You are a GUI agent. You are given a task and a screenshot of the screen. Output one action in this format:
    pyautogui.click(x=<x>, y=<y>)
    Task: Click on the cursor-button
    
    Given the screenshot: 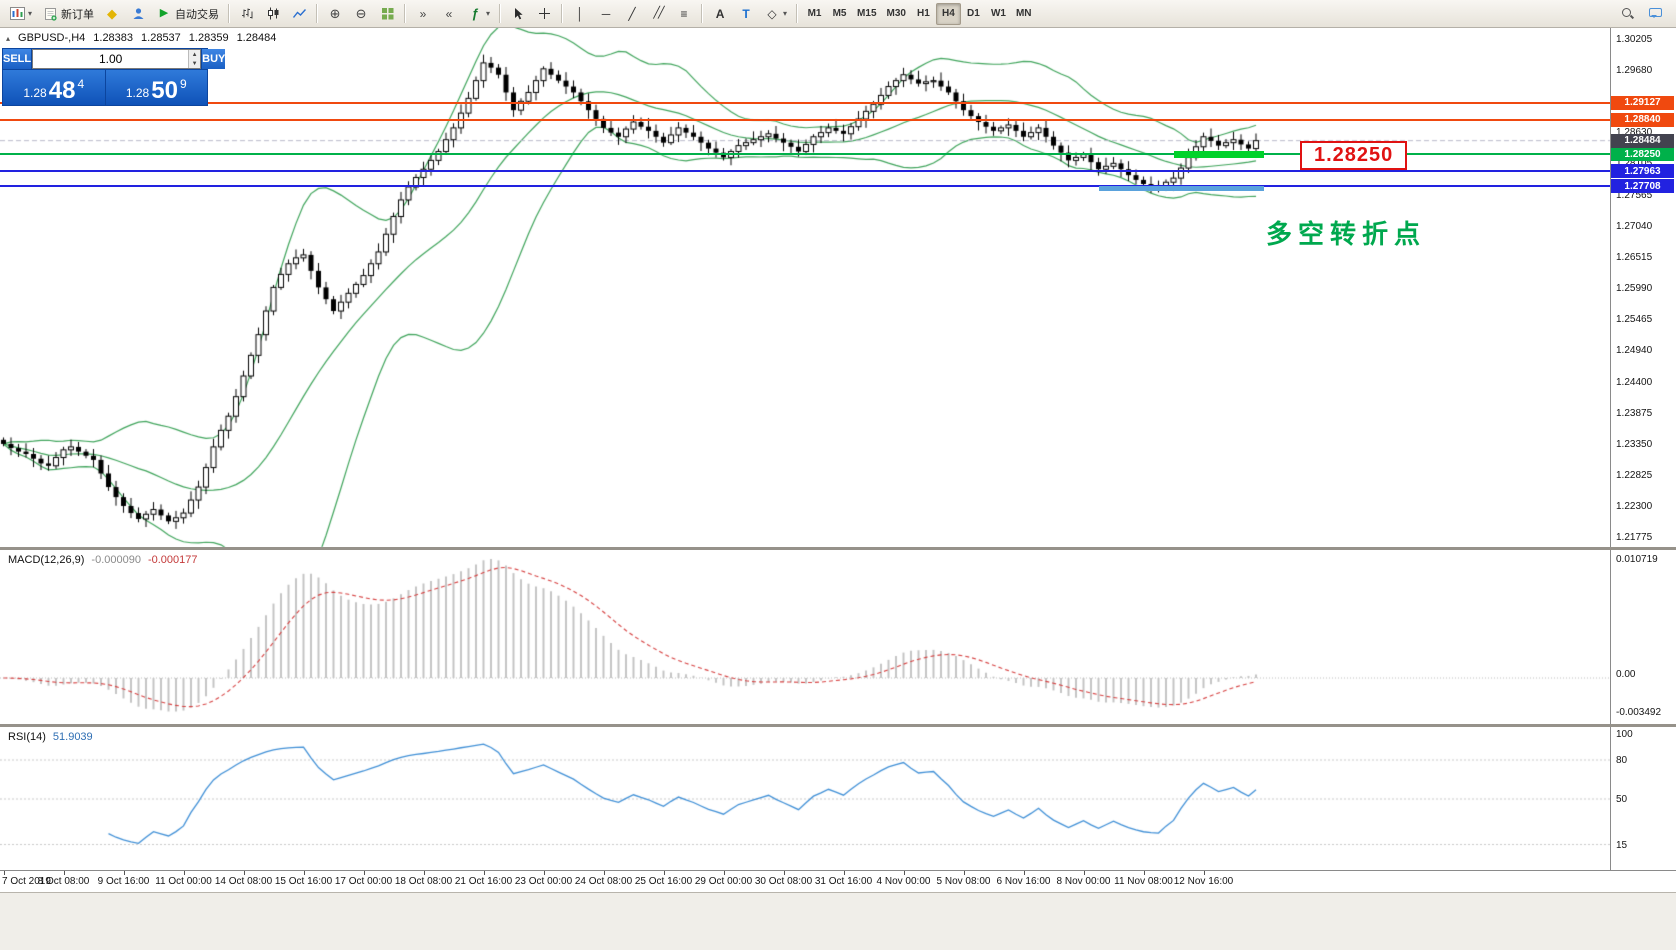 What is the action you would take?
    pyautogui.click(x=518, y=14)
    